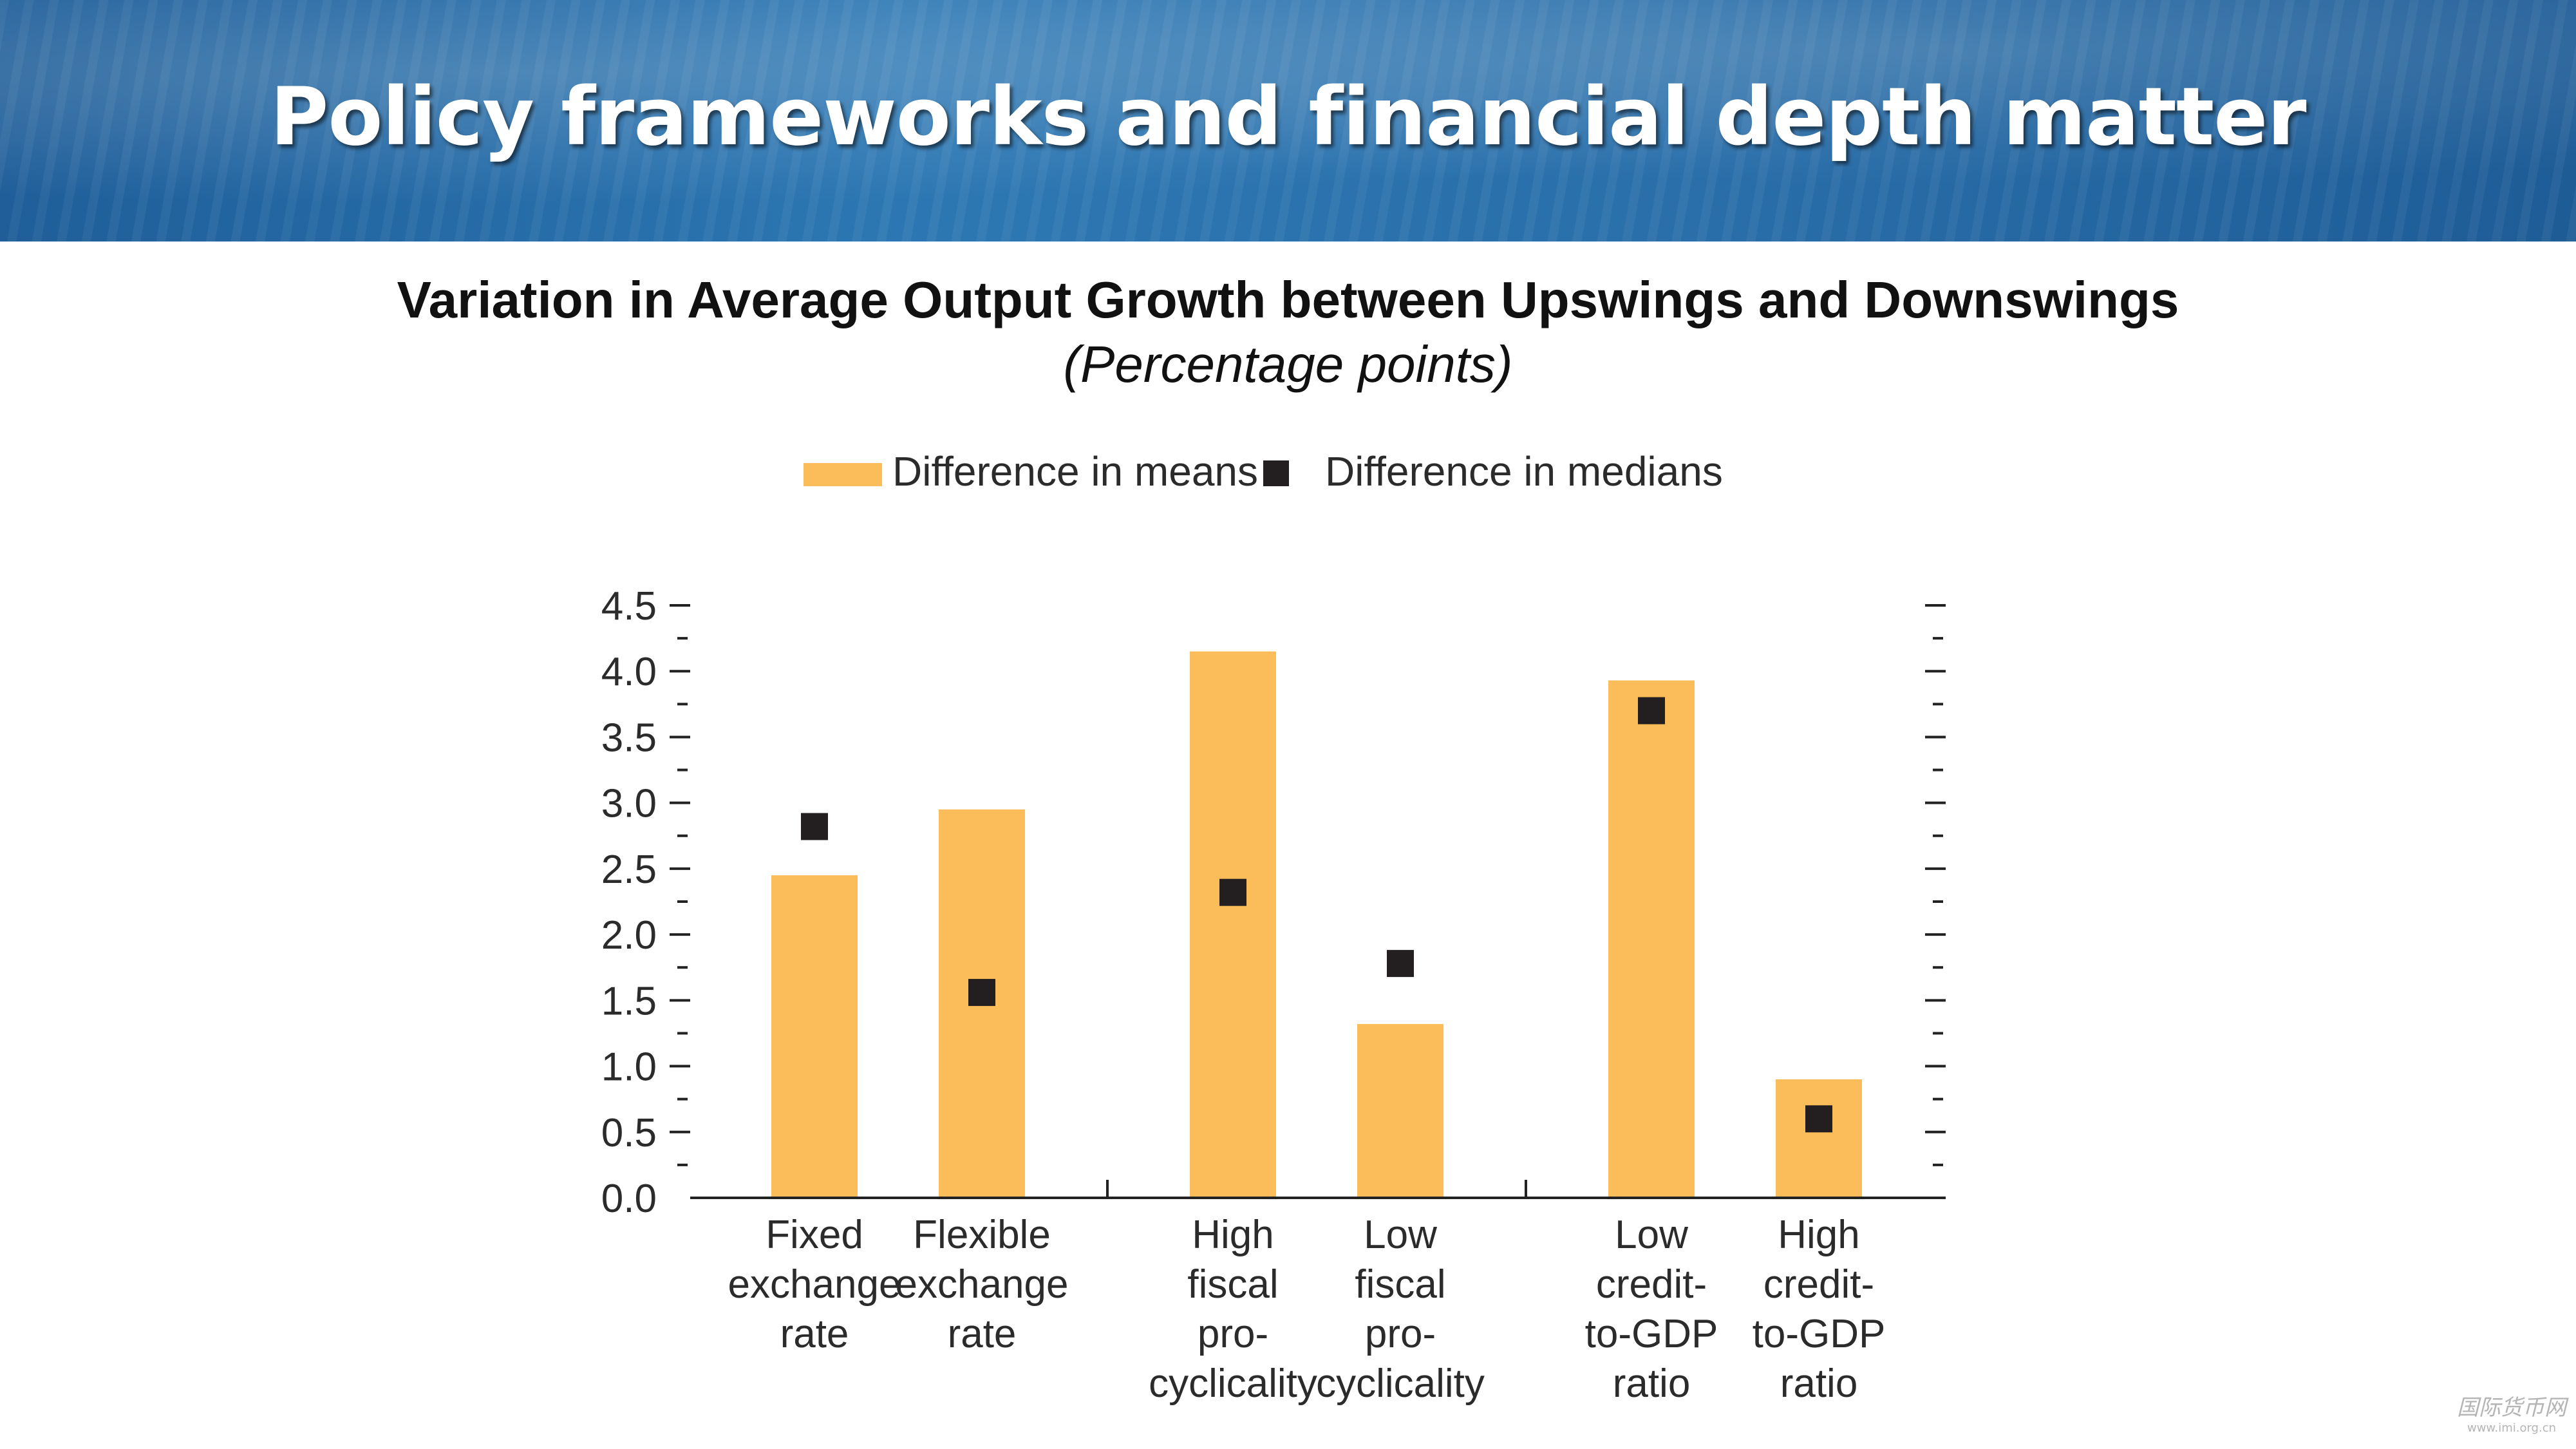 Image resolution: width=2576 pixels, height=1449 pixels. I want to click on y-tick-label: 2.5, so click(629, 870).